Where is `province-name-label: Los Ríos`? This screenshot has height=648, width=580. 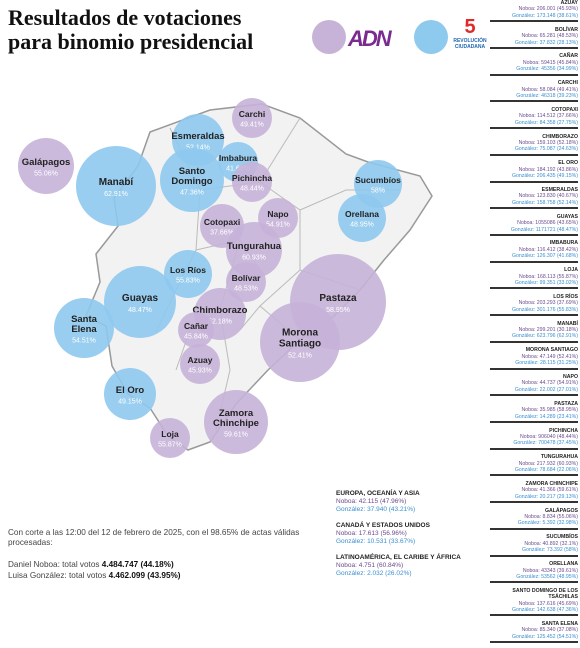 province-name-label: Los Ríos is located at coordinates (188, 270).